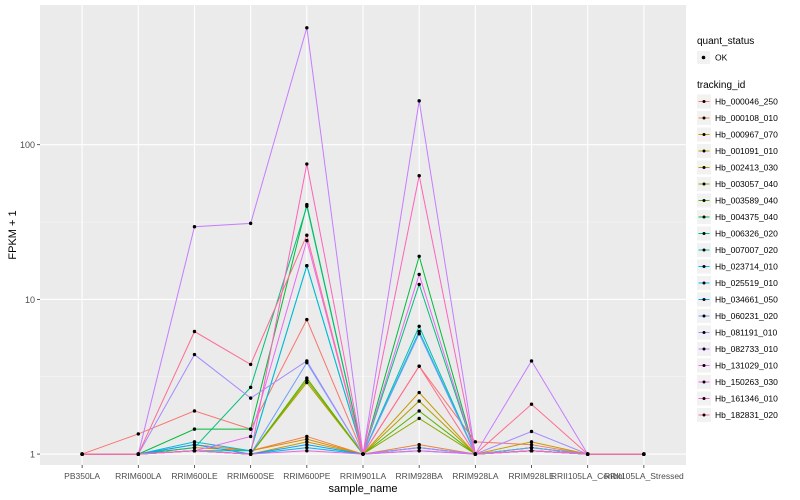  What do you see at coordinates (725, 41) in the screenshot?
I see `legend-quant-status-title: quant_status` at bounding box center [725, 41].